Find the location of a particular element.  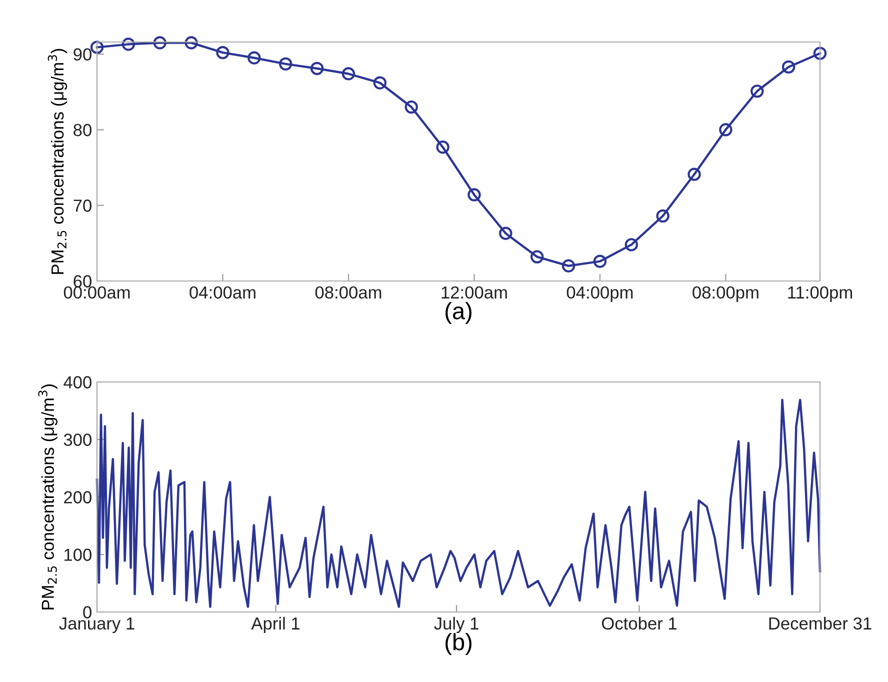

x-tick-label: October 1 is located at coordinates (639, 623).